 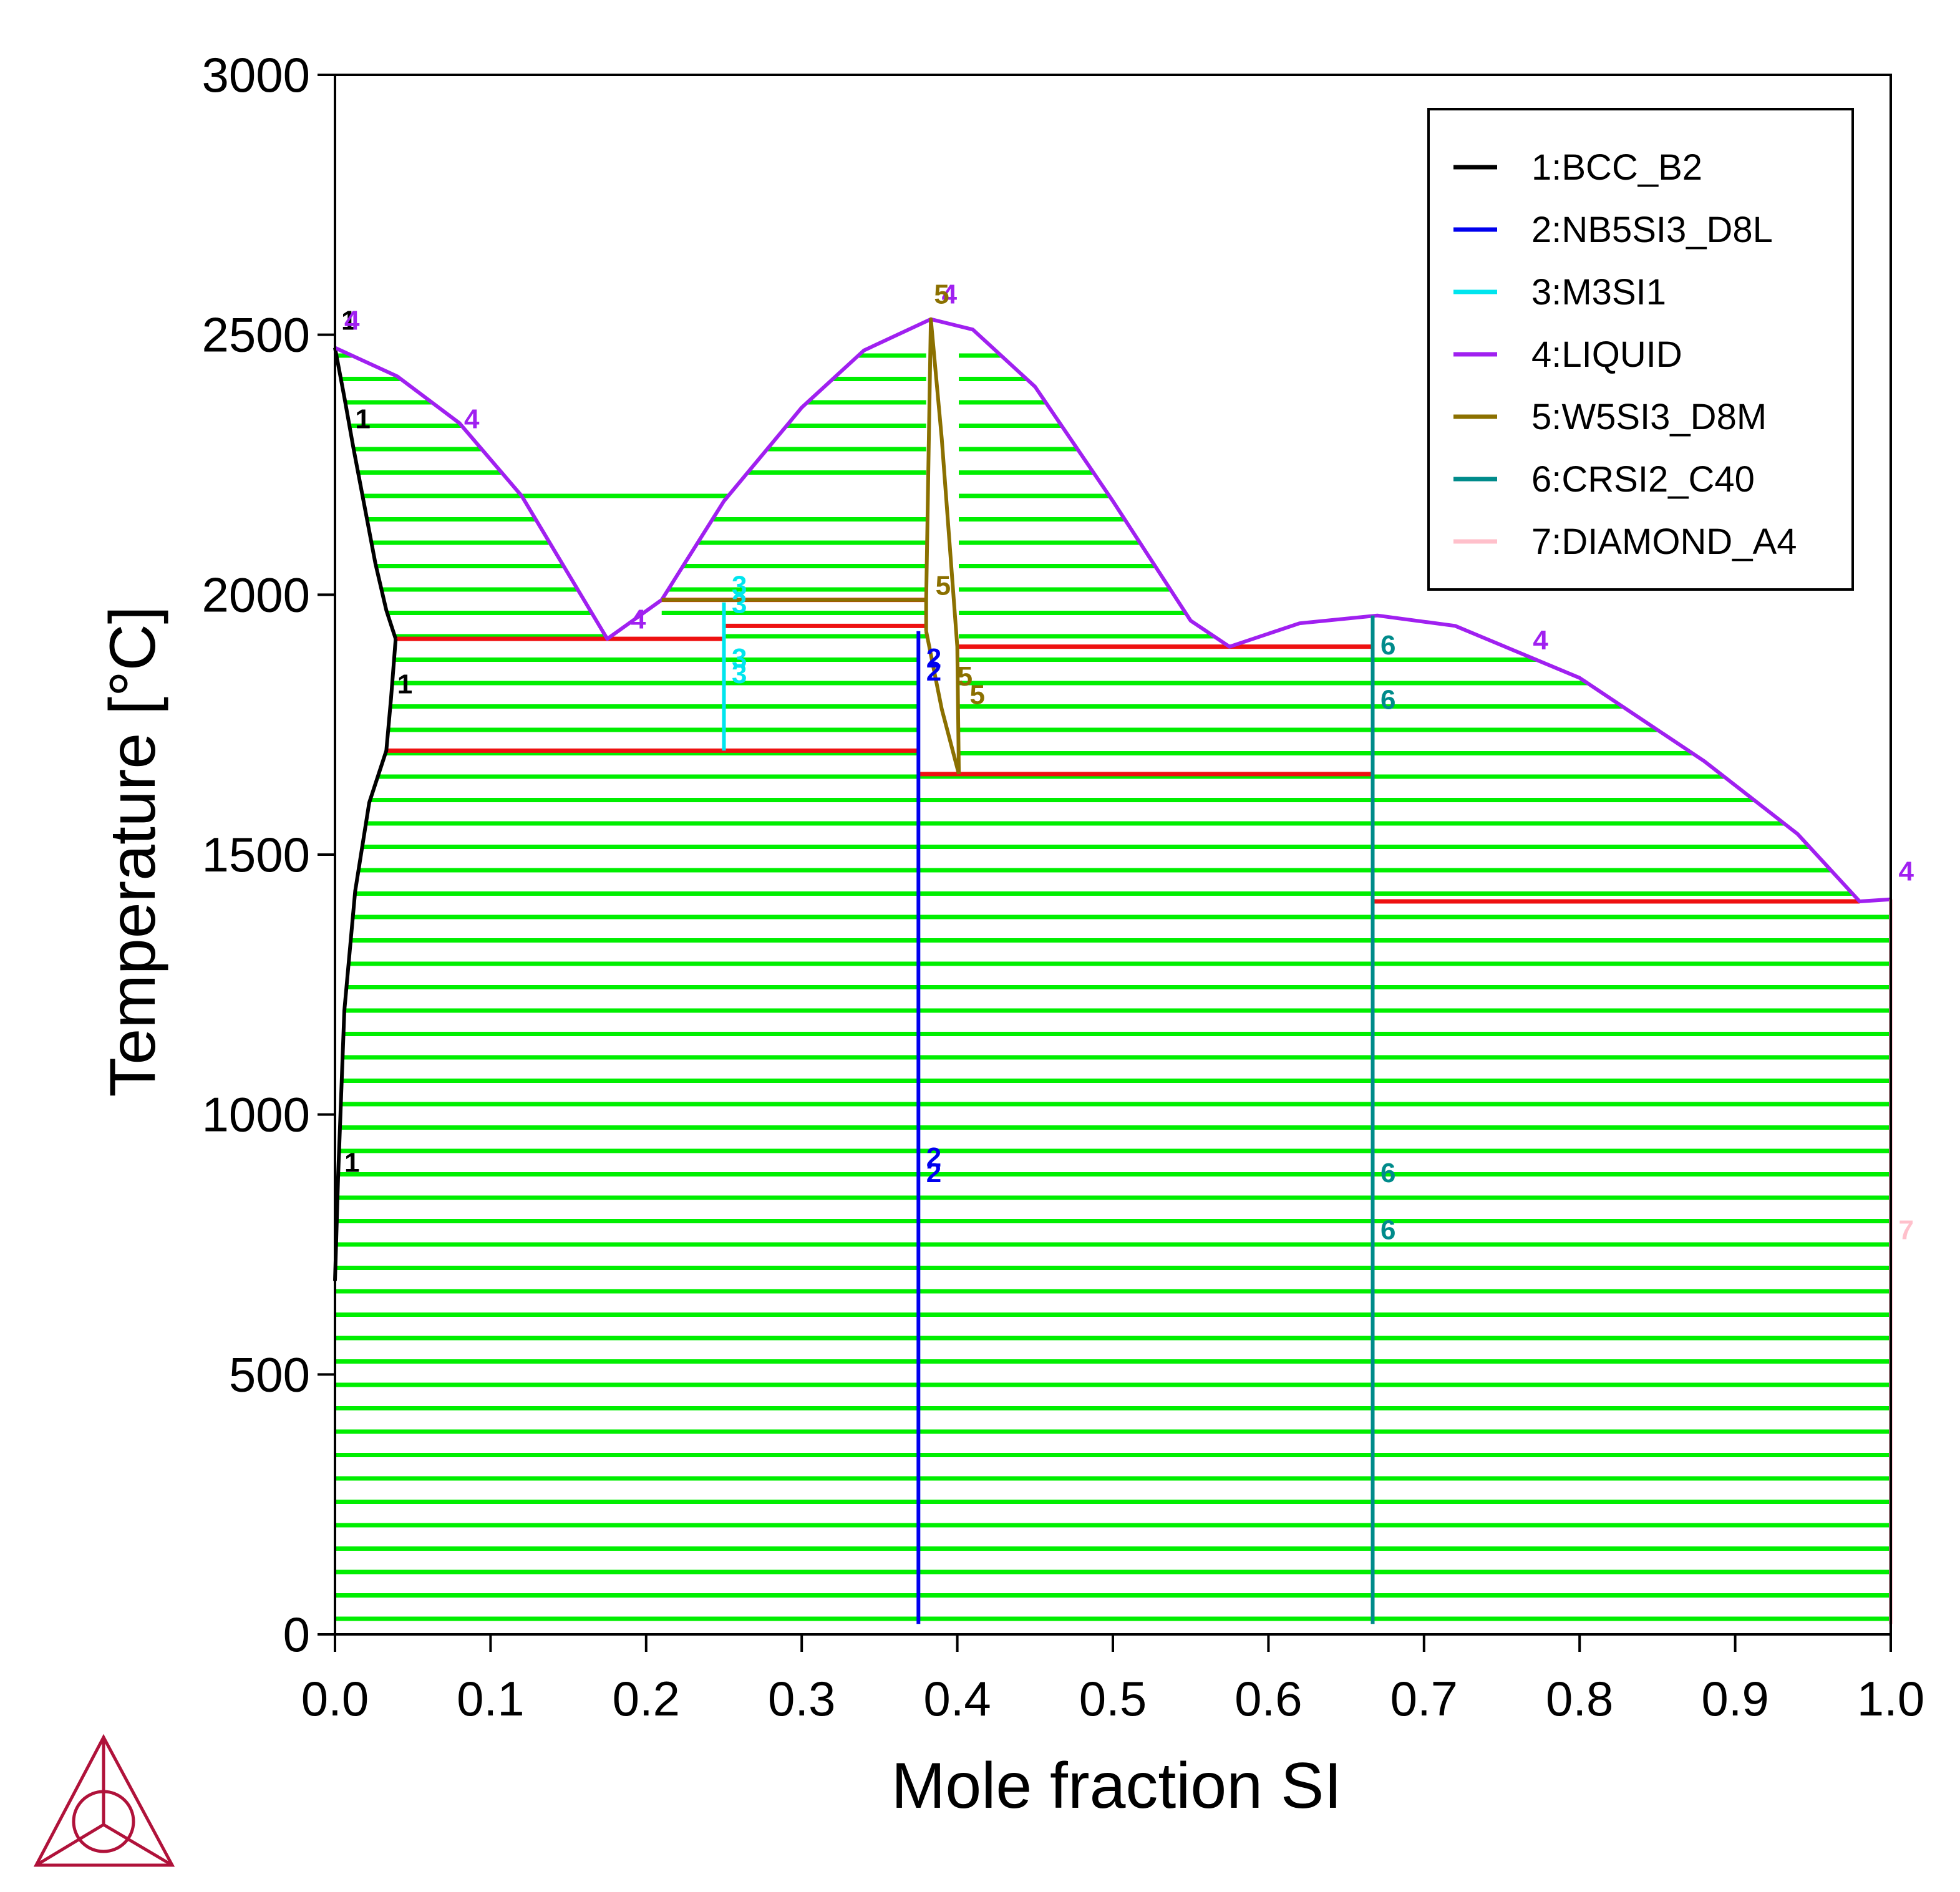 What do you see at coordinates (296, 1635) in the screenshot?
I see `y-tick-label: 0` at bounding box center [296, 1635].